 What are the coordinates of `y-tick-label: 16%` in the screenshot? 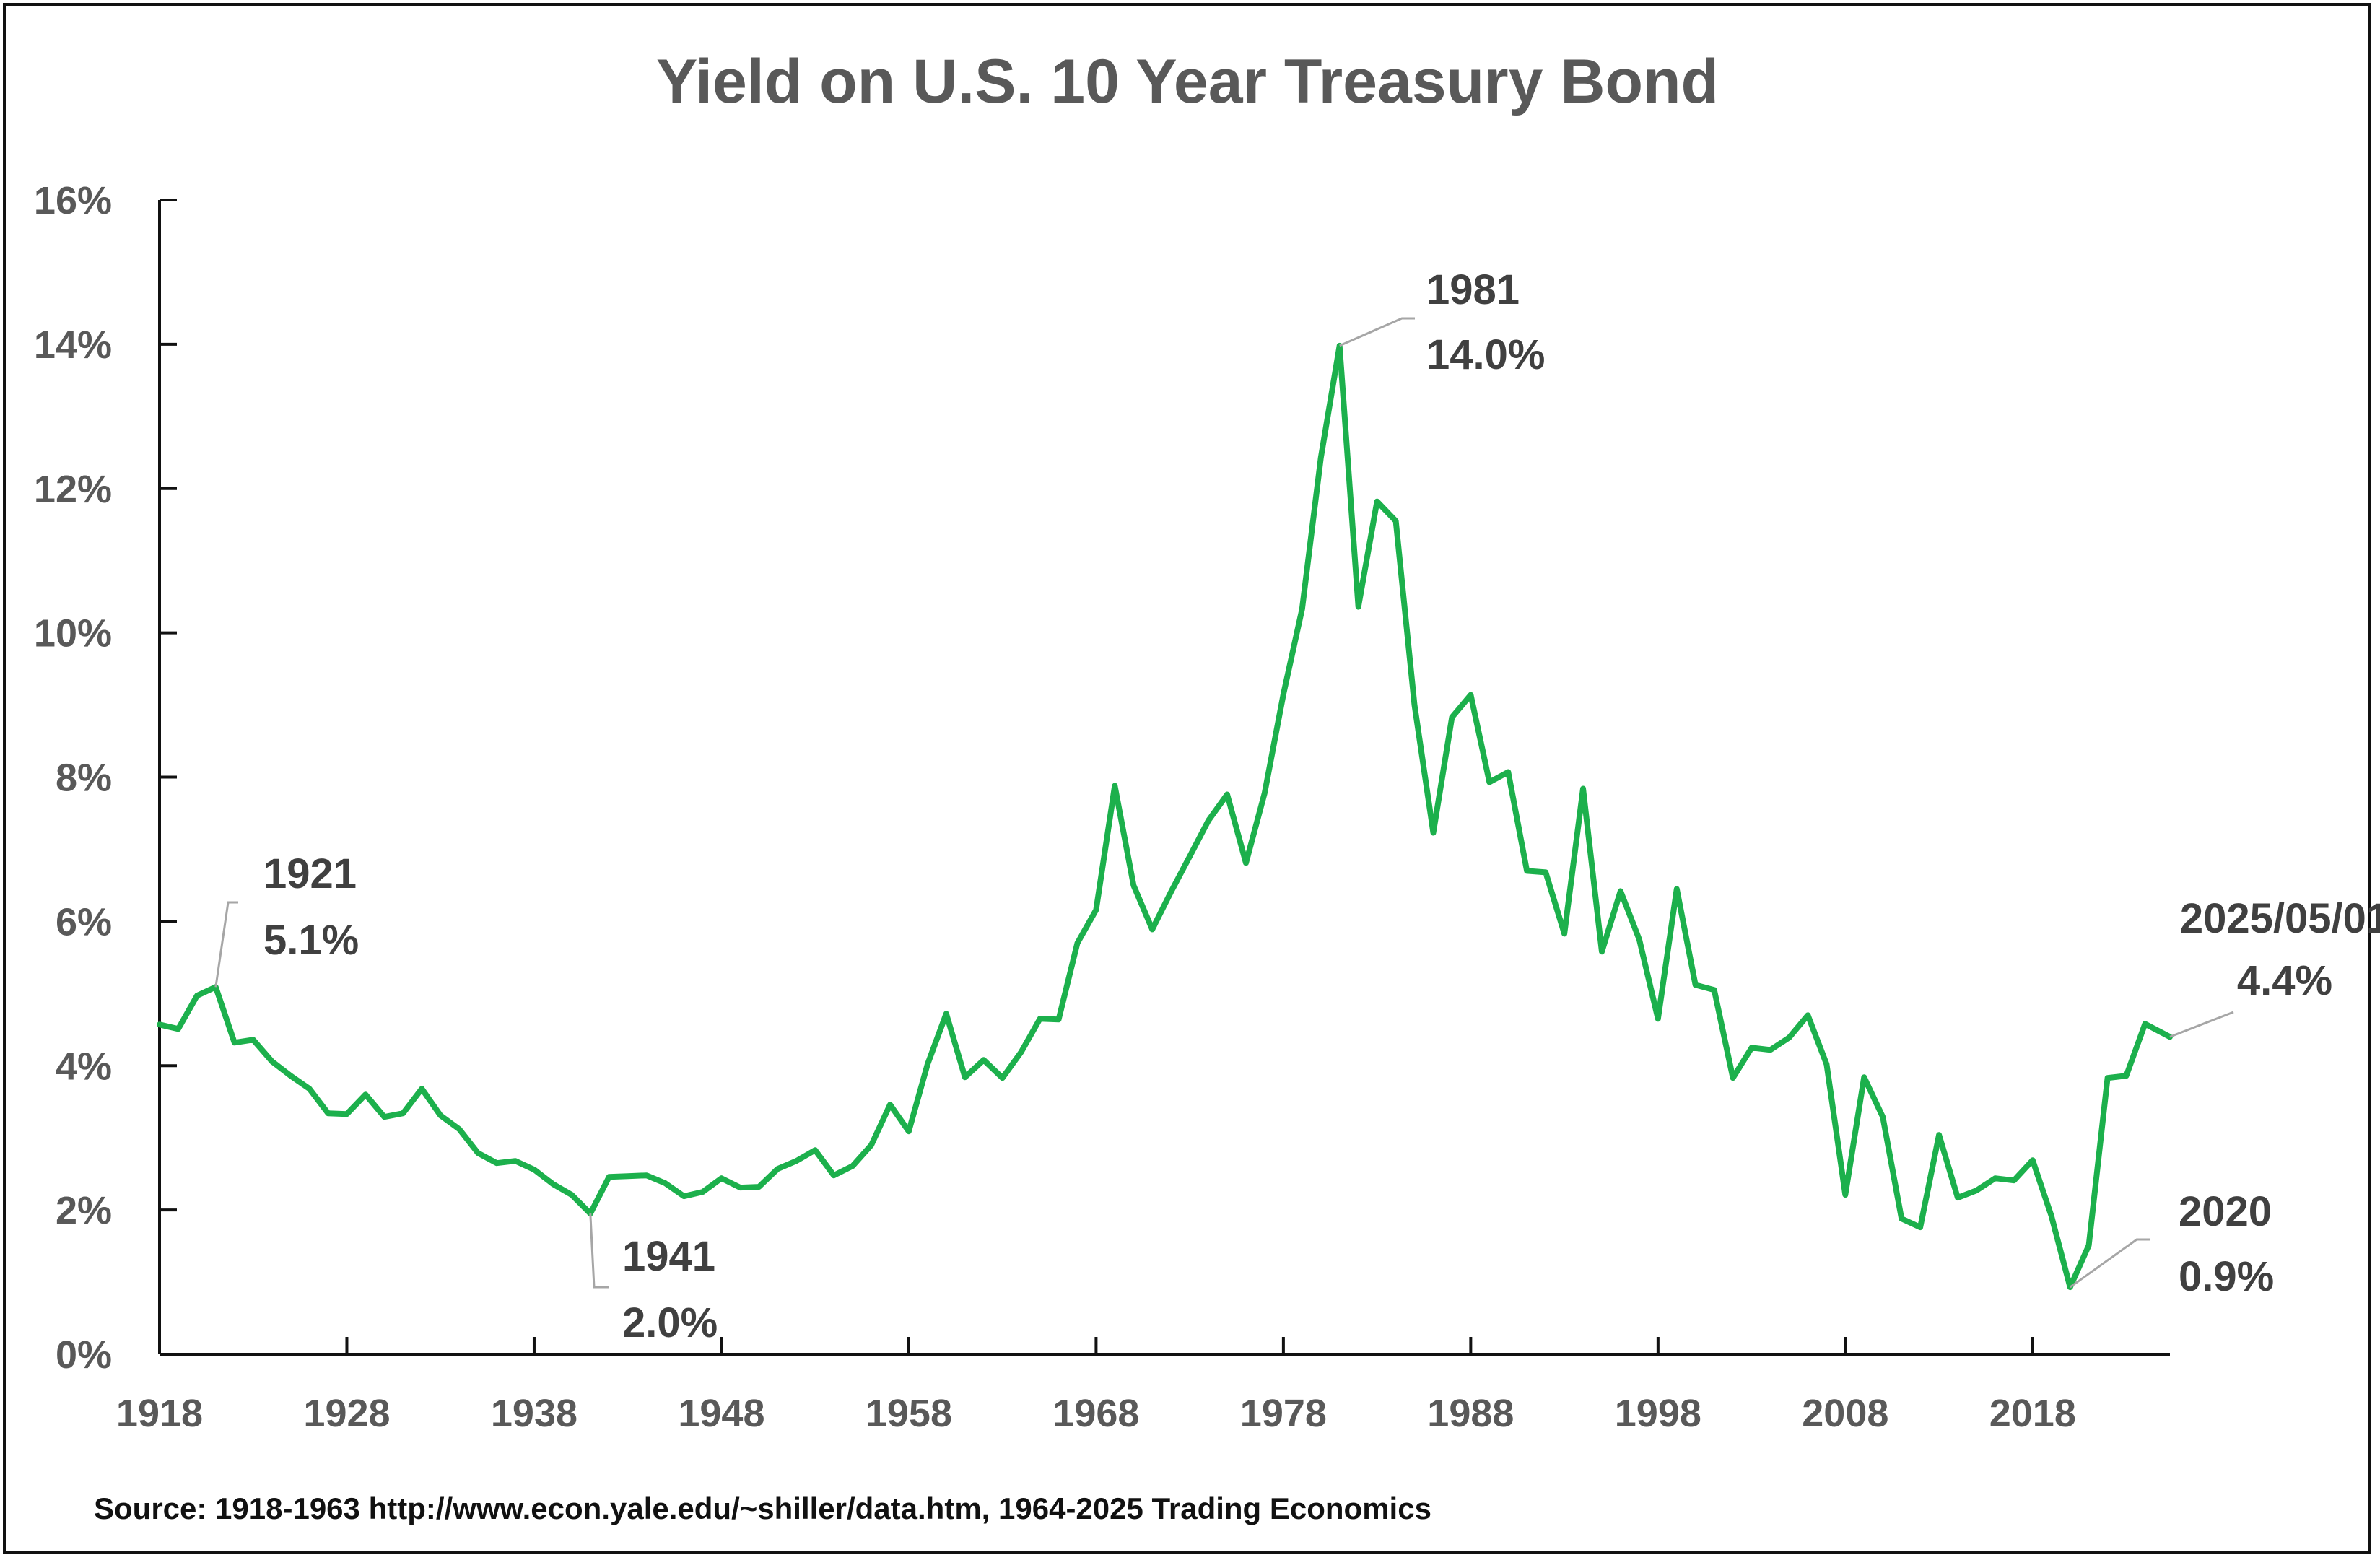 It's located at (73, 200).